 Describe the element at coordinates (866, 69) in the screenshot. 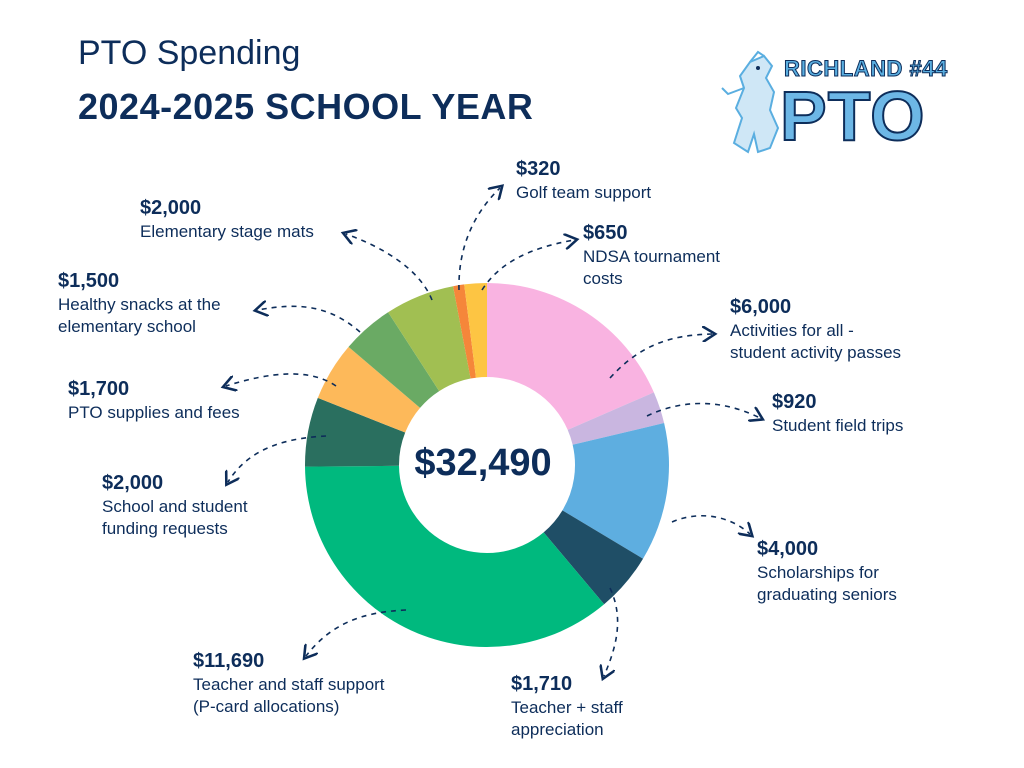

I see `logo-top-text: RICHLAND #44` at that location.